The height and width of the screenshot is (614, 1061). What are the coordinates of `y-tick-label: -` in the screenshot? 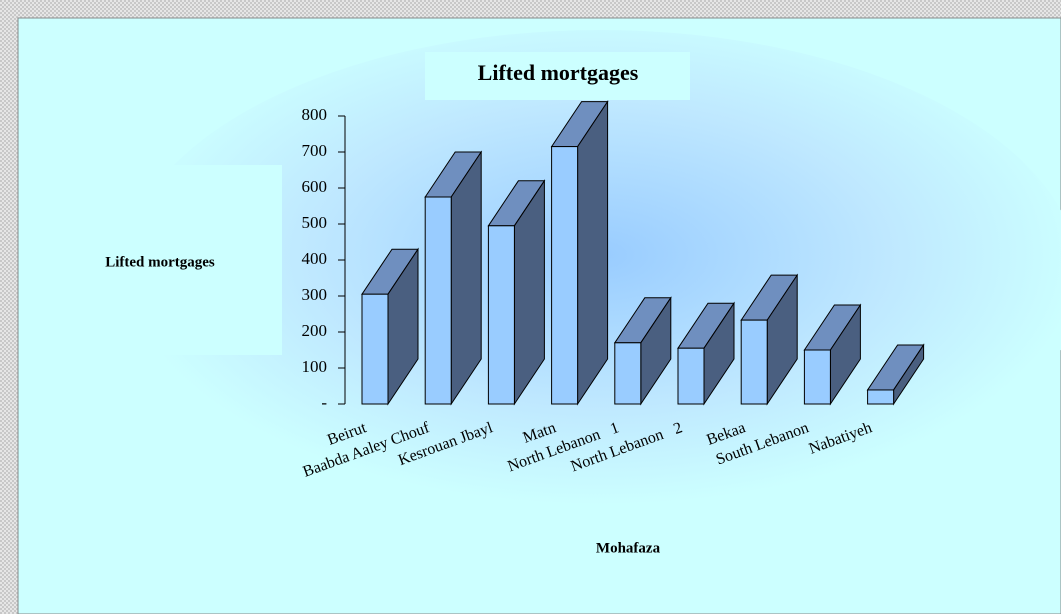 It's located at (324, 402).